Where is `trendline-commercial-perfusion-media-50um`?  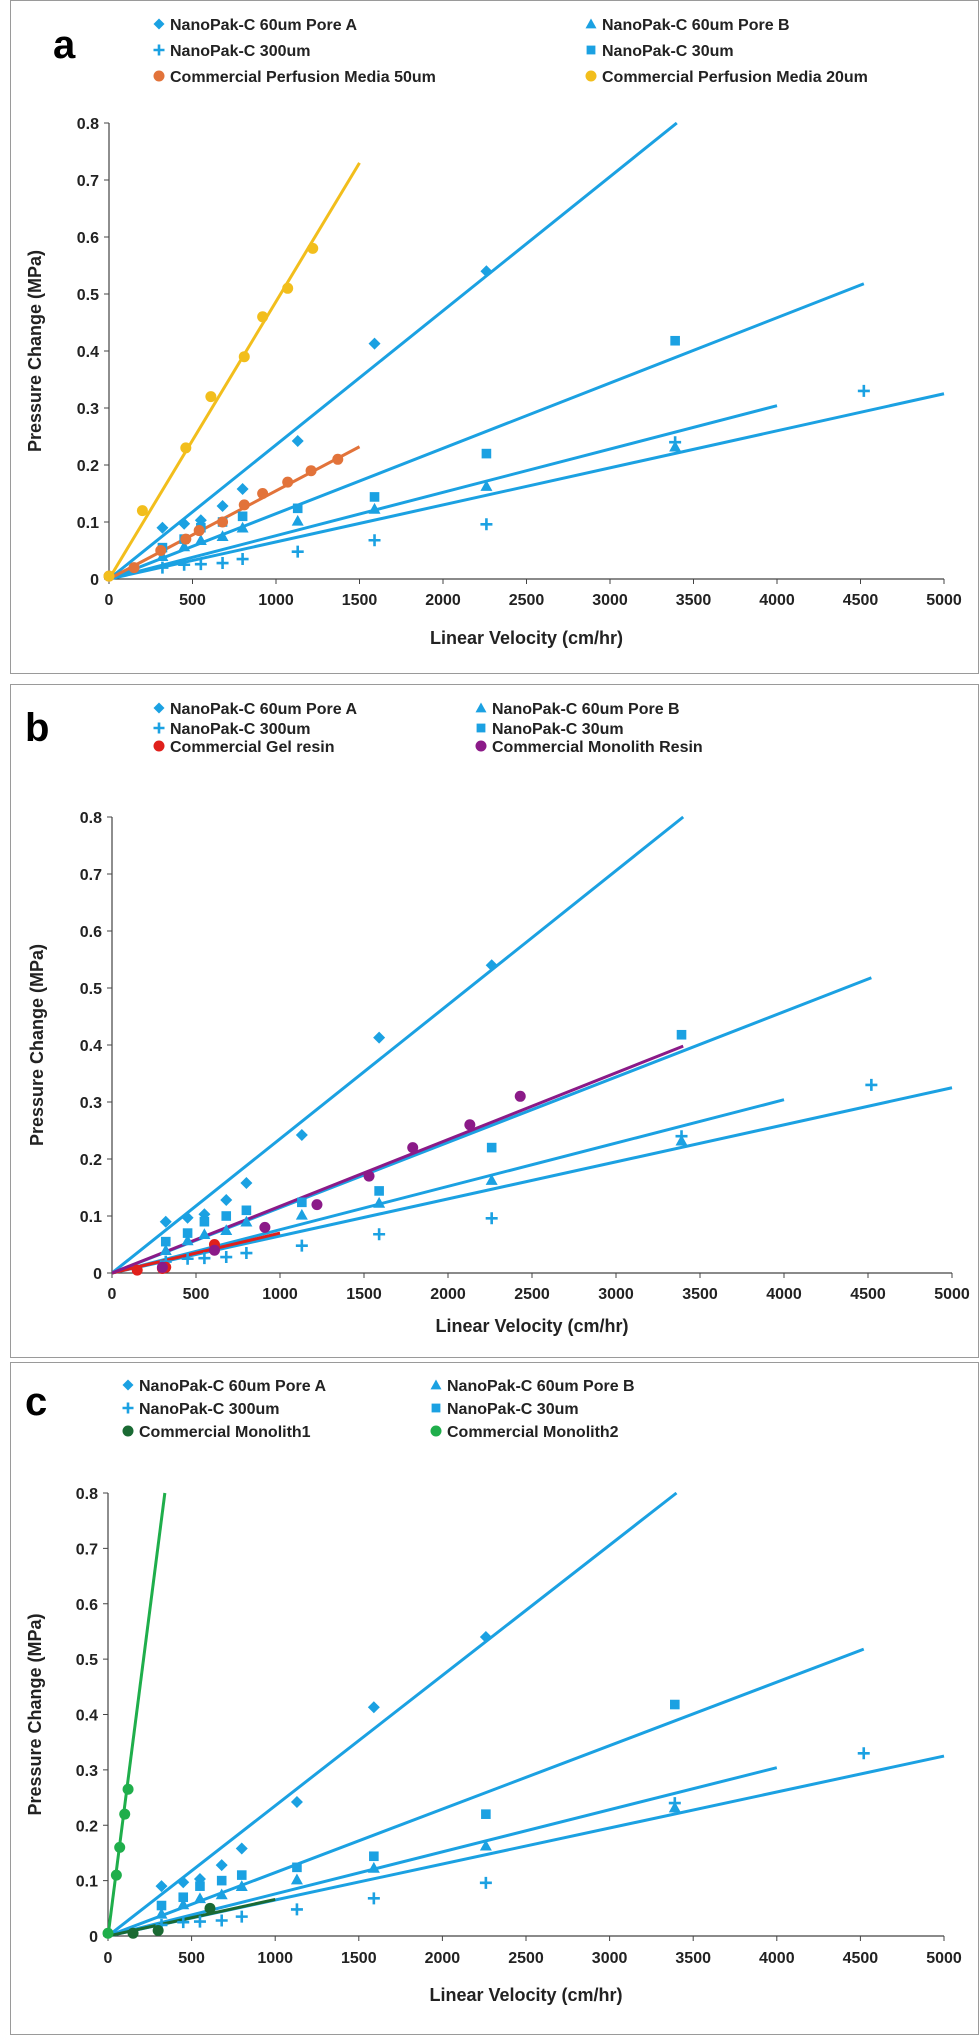 trendline-commercial-perfusion-media-50um is located at coordinates (235, 513).